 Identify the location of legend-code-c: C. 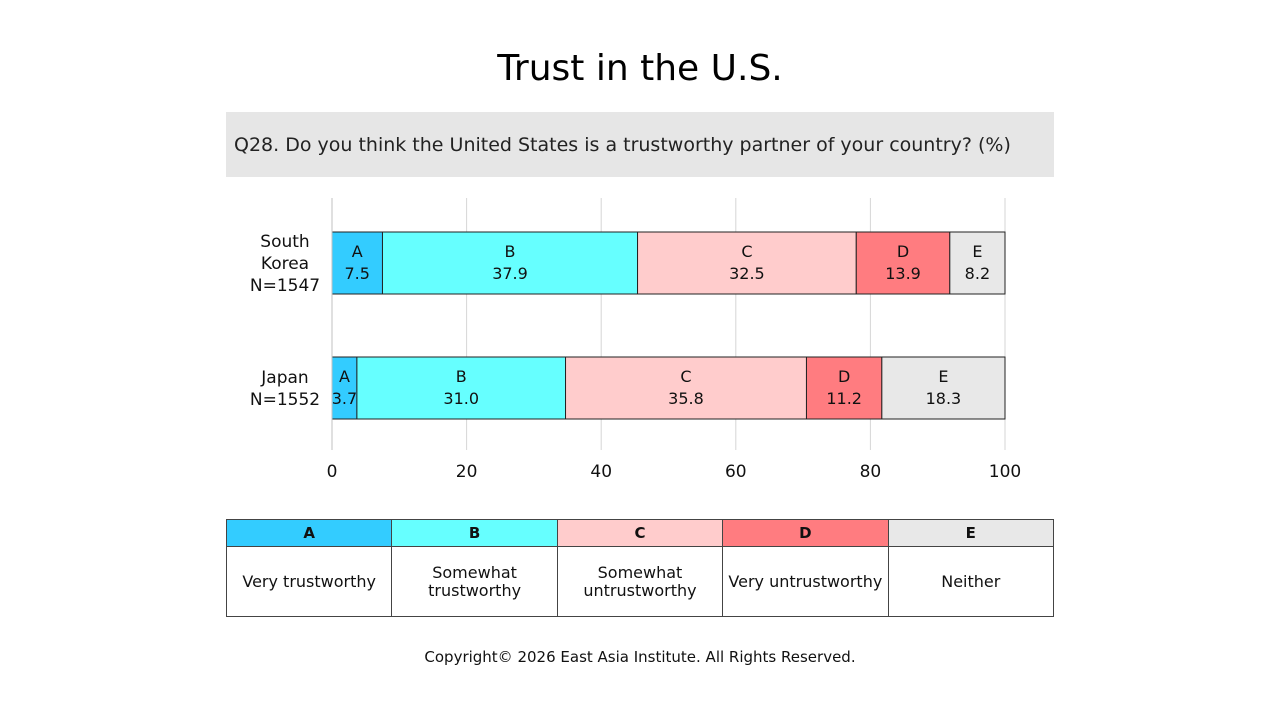
(640, 533).